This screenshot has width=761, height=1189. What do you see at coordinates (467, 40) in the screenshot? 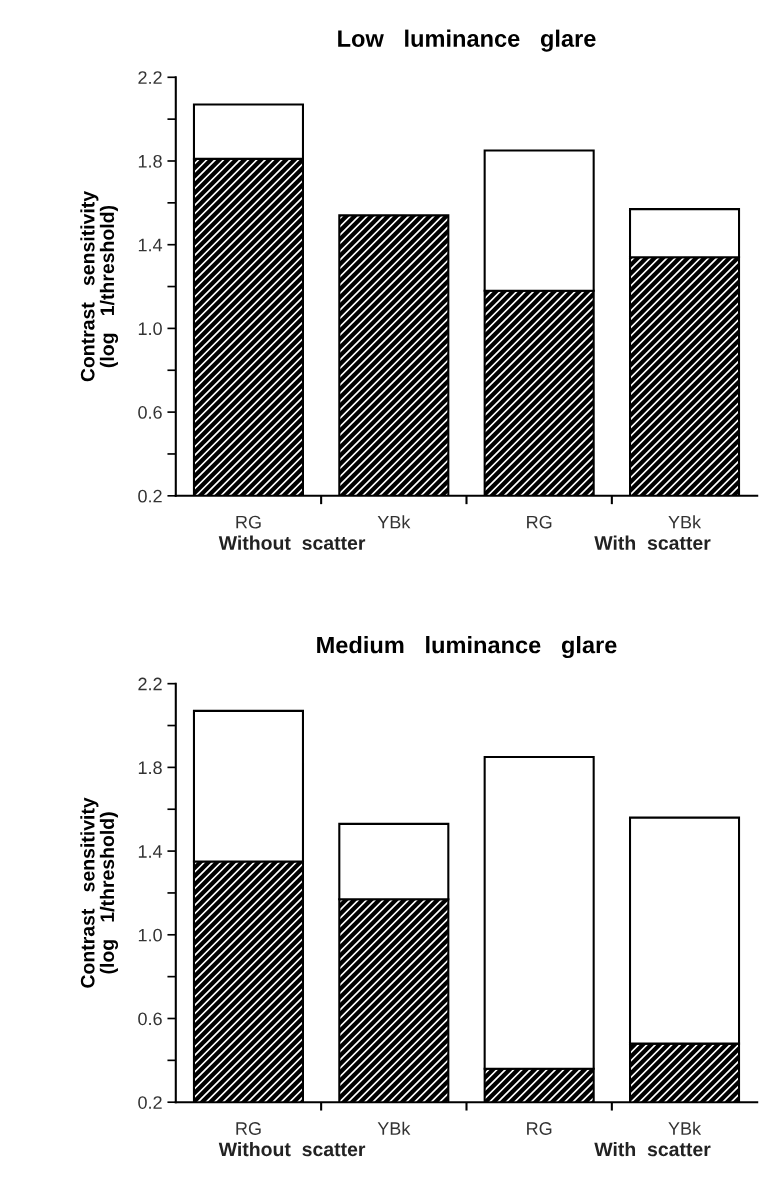
I see `chart-title: Low luminance glare` at bounding box center [467, 40].